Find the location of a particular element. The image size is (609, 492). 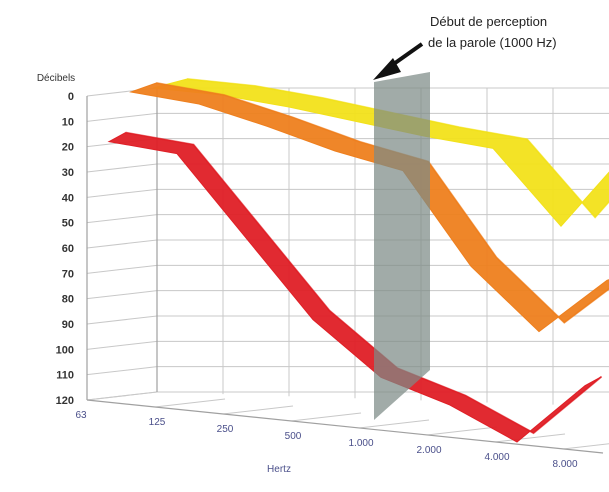

x-axis-title: Hertz is located at coordinates (279, 469).